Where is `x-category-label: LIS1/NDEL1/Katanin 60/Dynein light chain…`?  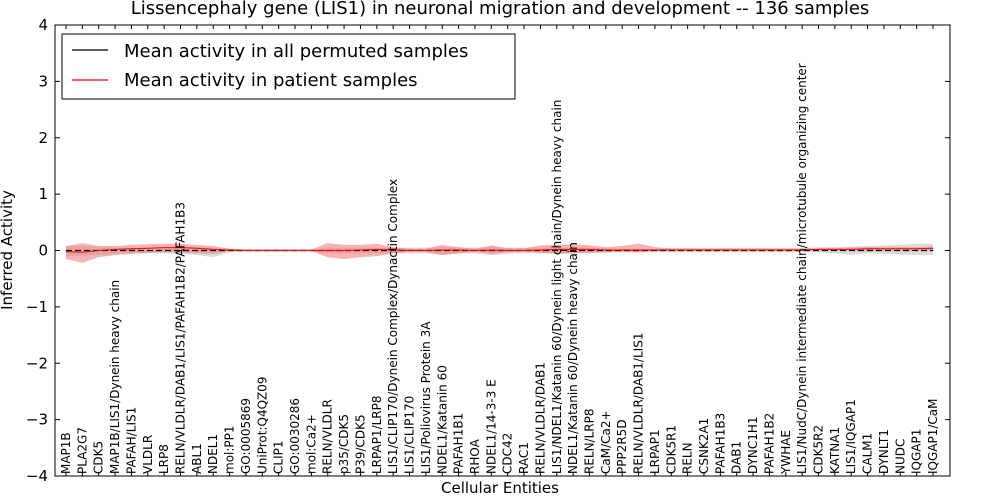 x-category-label: LIS1/NDEL1/Katanin 60/Dynein light chain… is located at coordinates (557, 287).